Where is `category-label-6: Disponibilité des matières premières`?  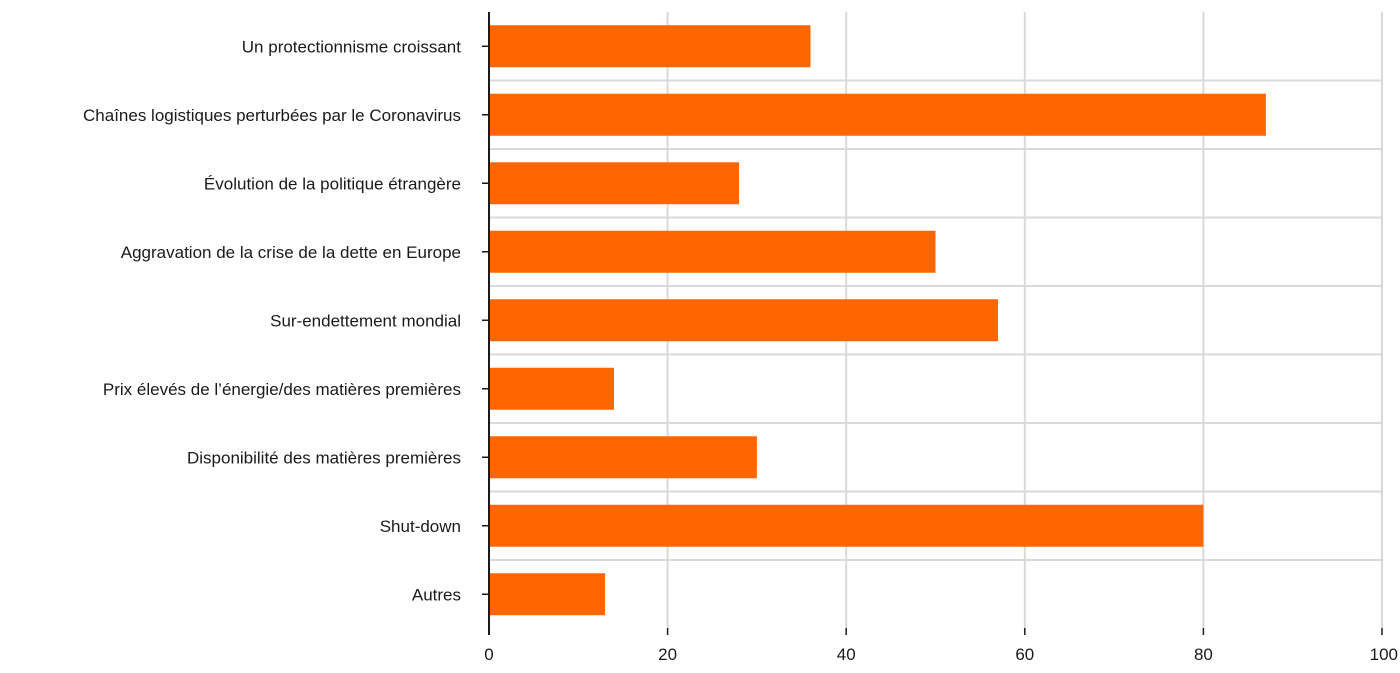 category-label-6: Disponibilité des matières premières is located at coordinates (324, 457).